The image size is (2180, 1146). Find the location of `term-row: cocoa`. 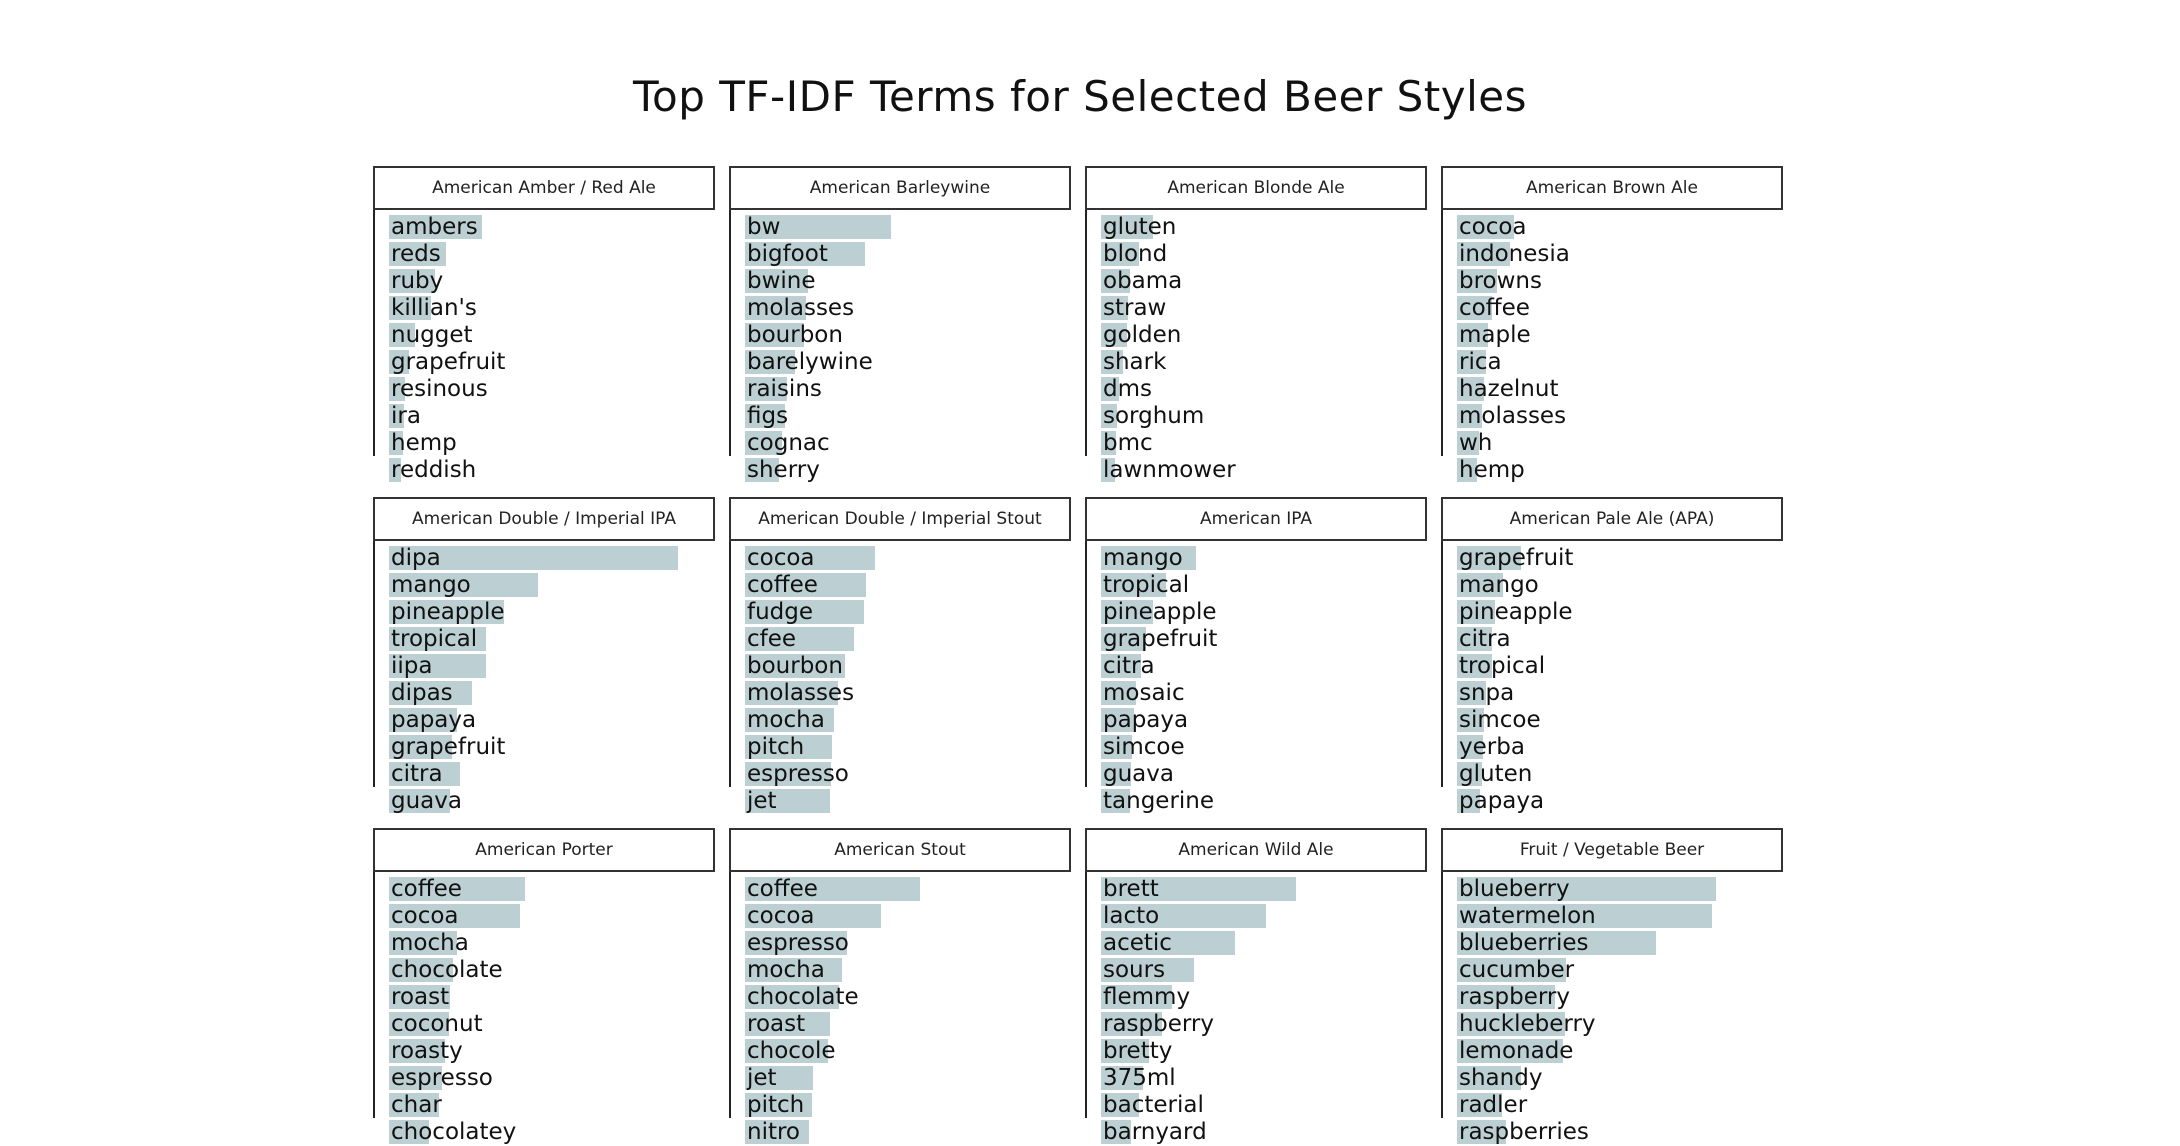

term-row: cocoa is located at coordinates (905, 558).